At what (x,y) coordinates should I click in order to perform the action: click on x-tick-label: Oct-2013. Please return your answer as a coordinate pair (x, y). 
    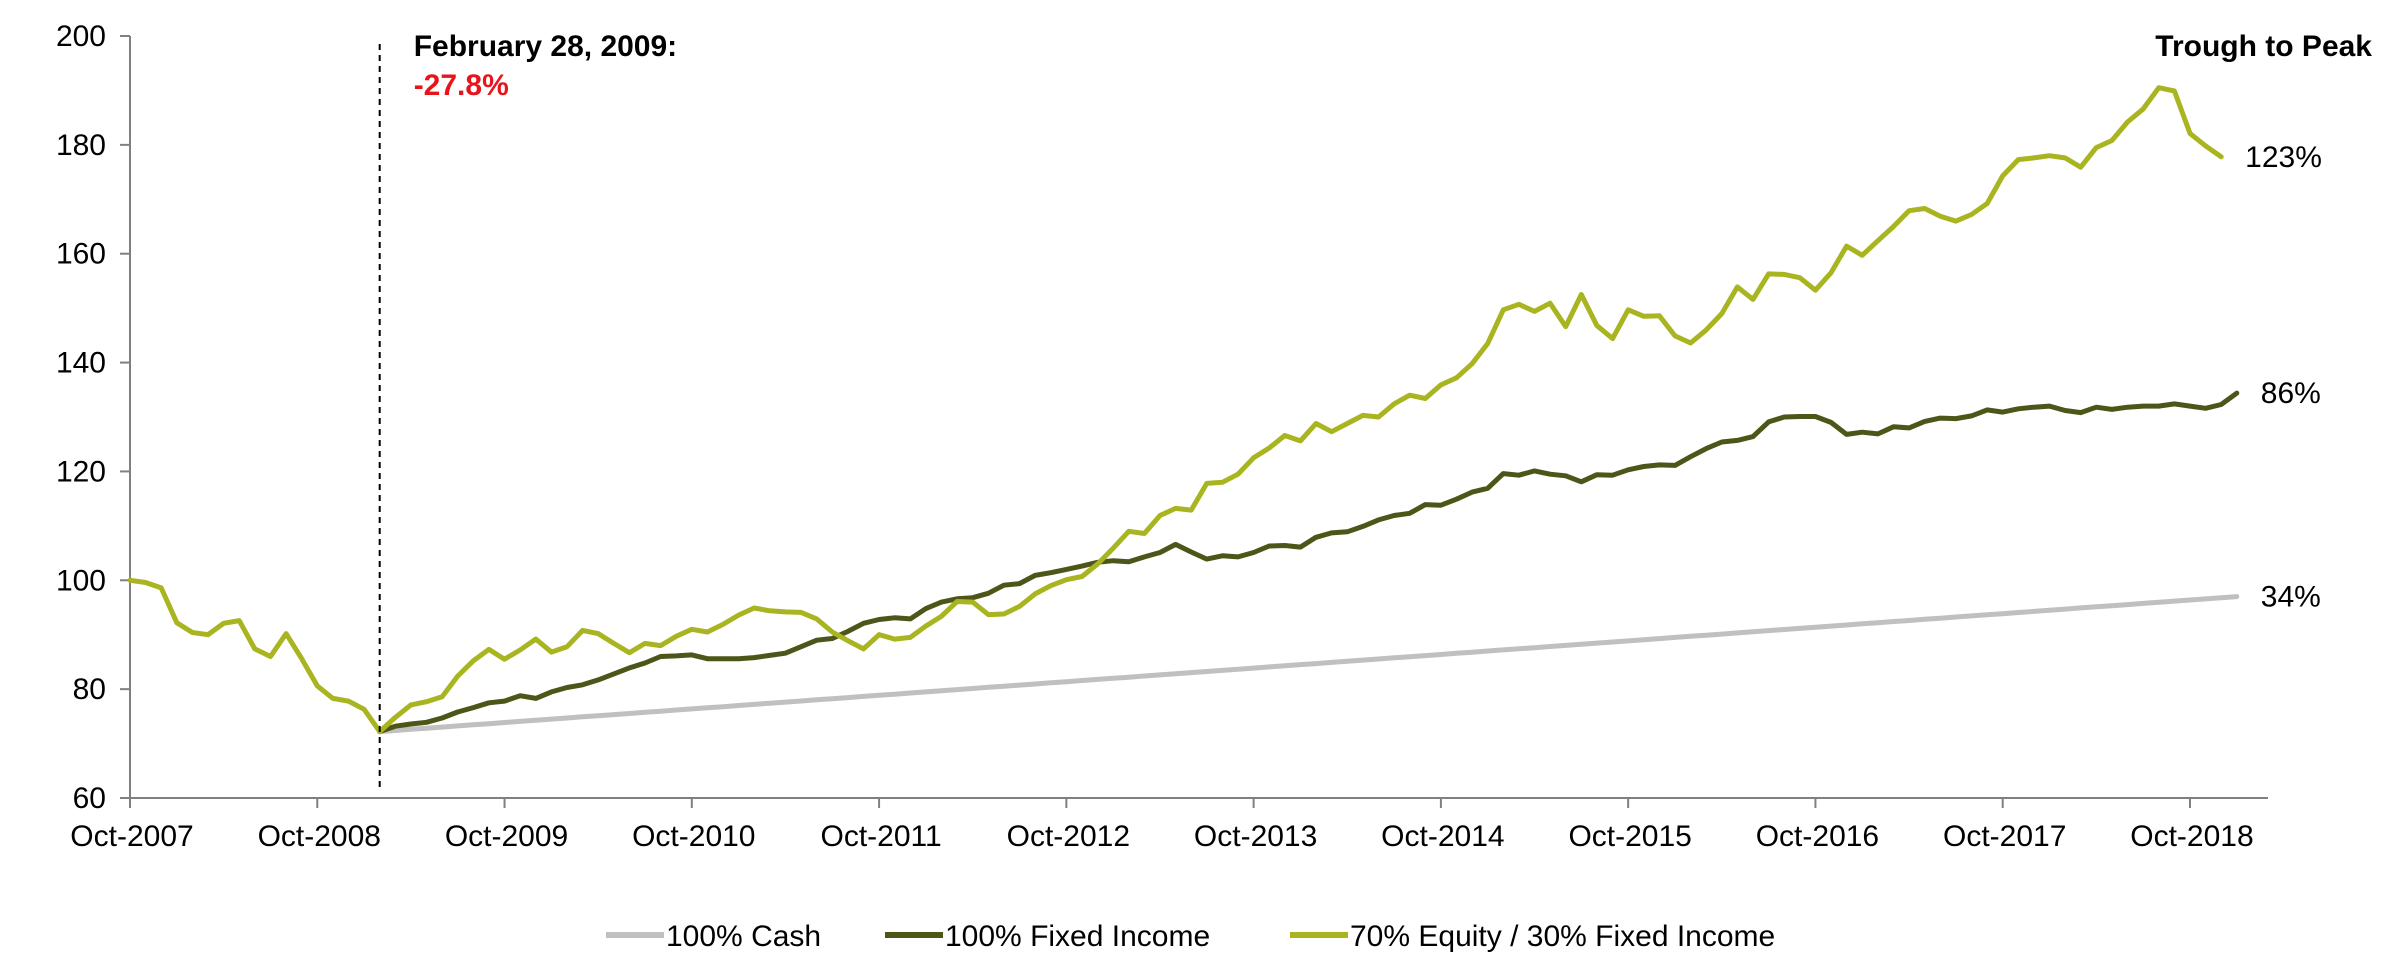
    Looking at the image, I should click on (1255, 836).